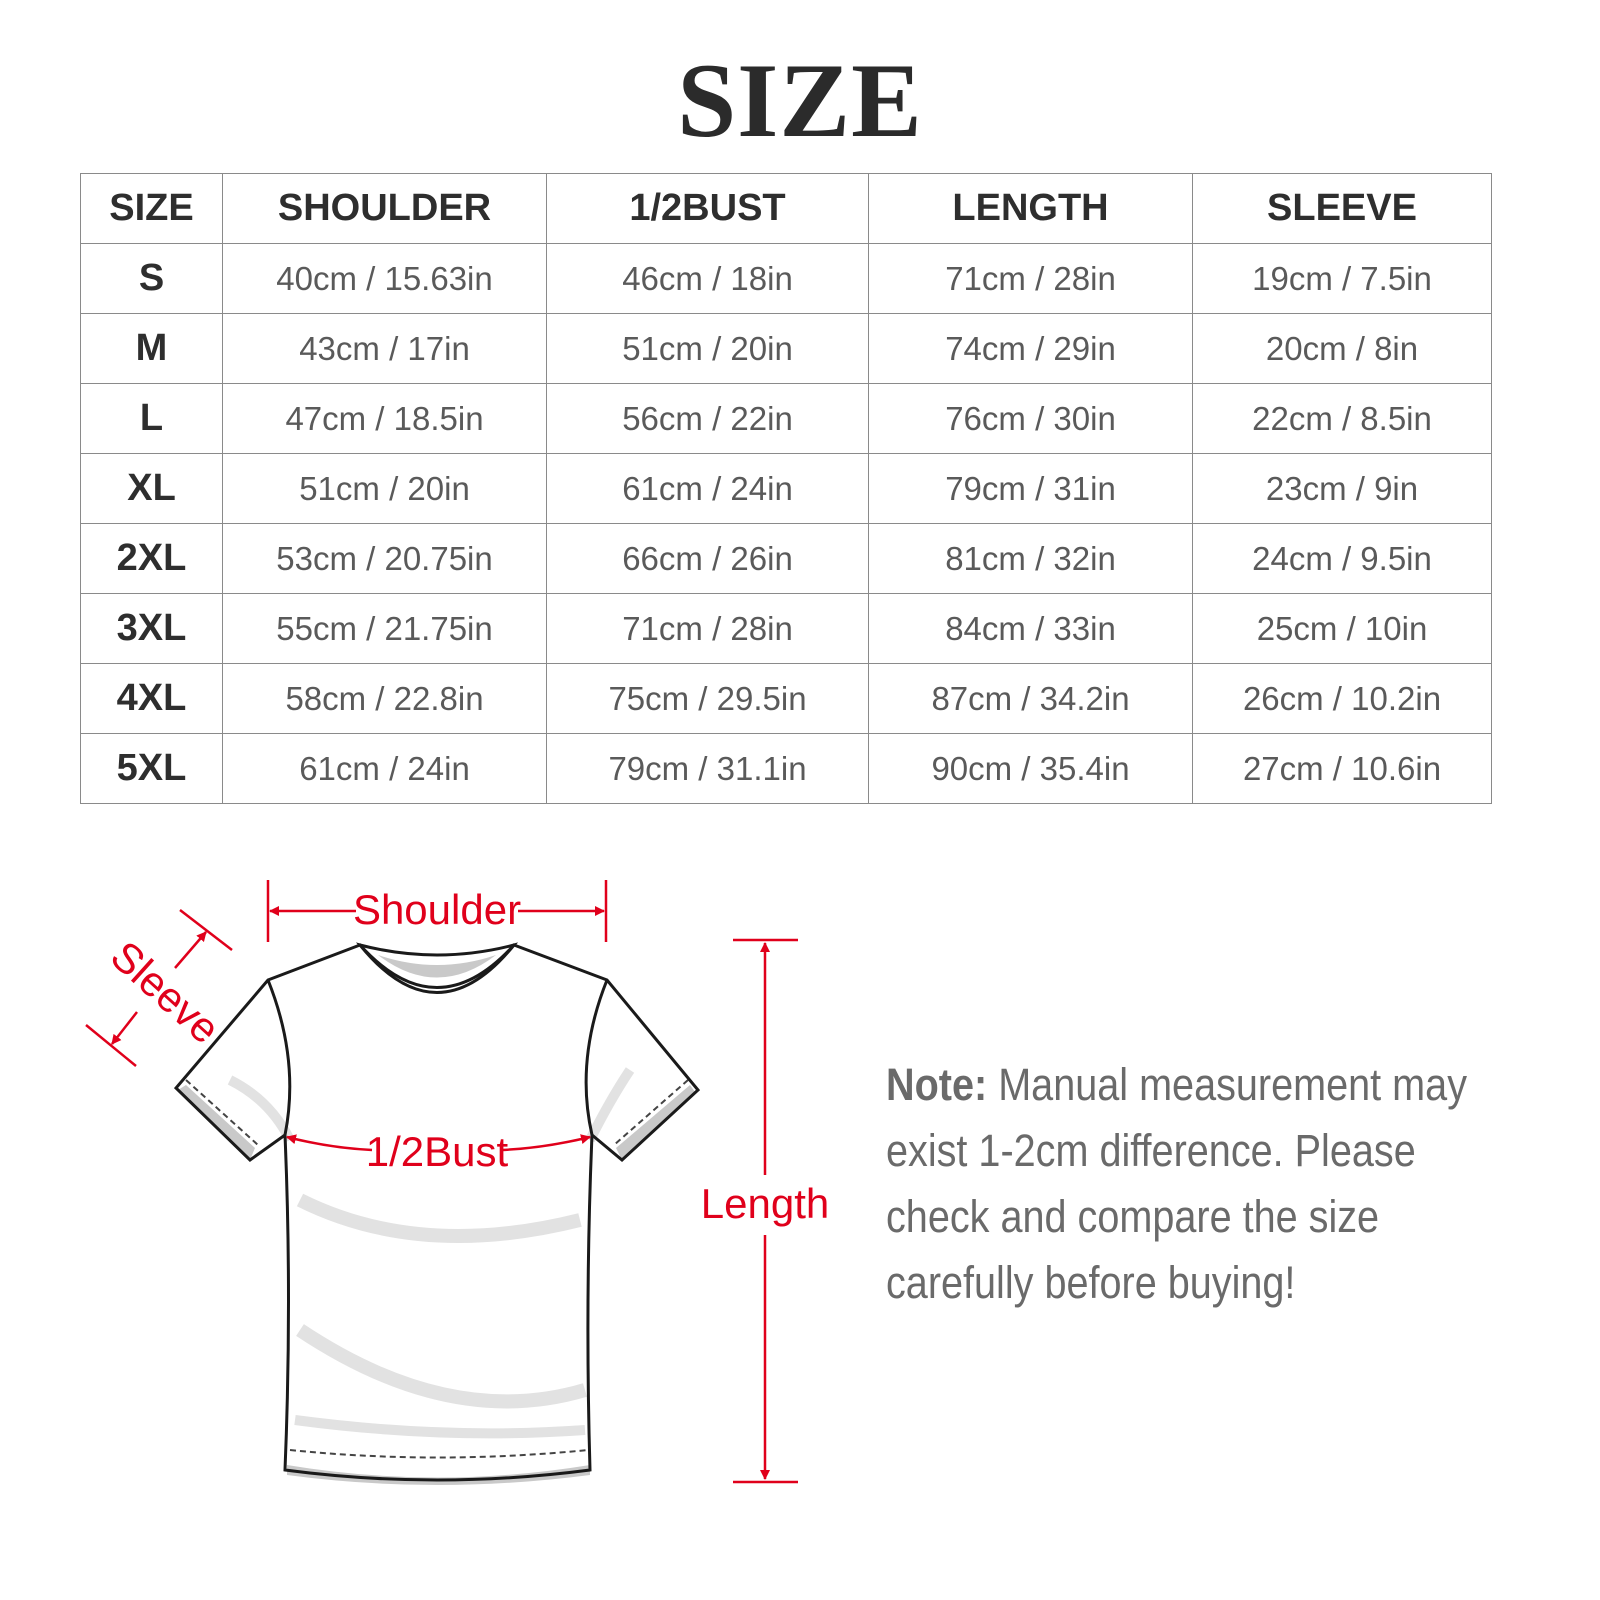 This screenshot has width=1600, height=1600. Describe the element at coordinates (765, 1203) in the screenshot. I see `length-label: Length` at that location.